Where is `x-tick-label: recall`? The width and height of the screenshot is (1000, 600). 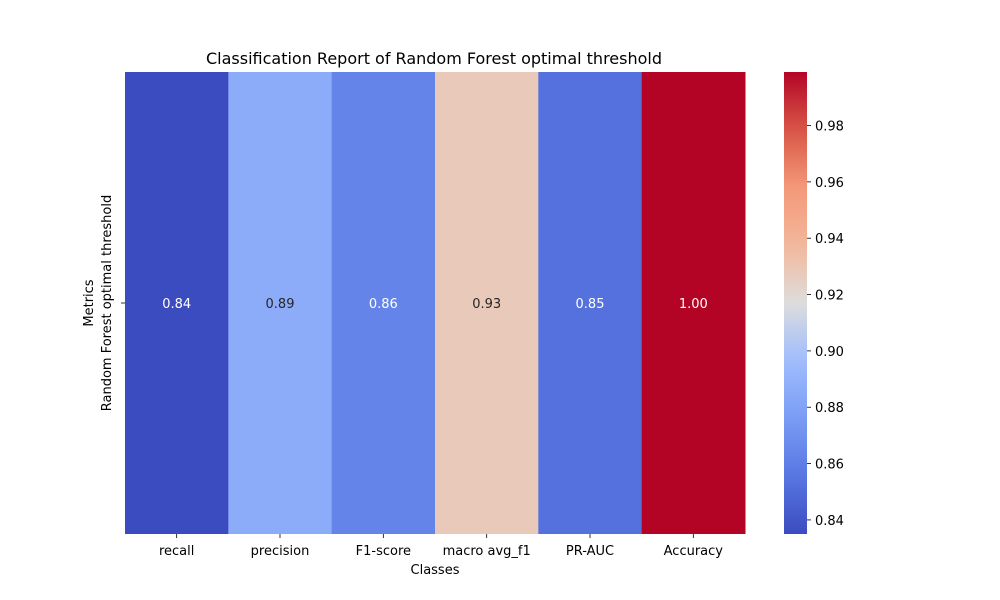 x-tick-label: recall is located at coordinates (176, 551).